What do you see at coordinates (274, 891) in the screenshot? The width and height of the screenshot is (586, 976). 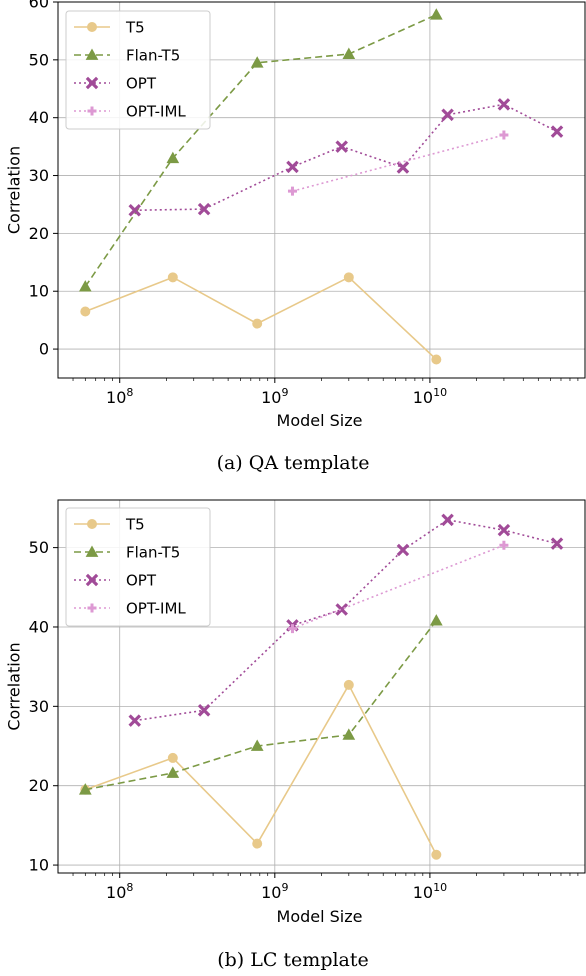 I see `x-tick-label: 10⁹` at bounding box center [274, 891].